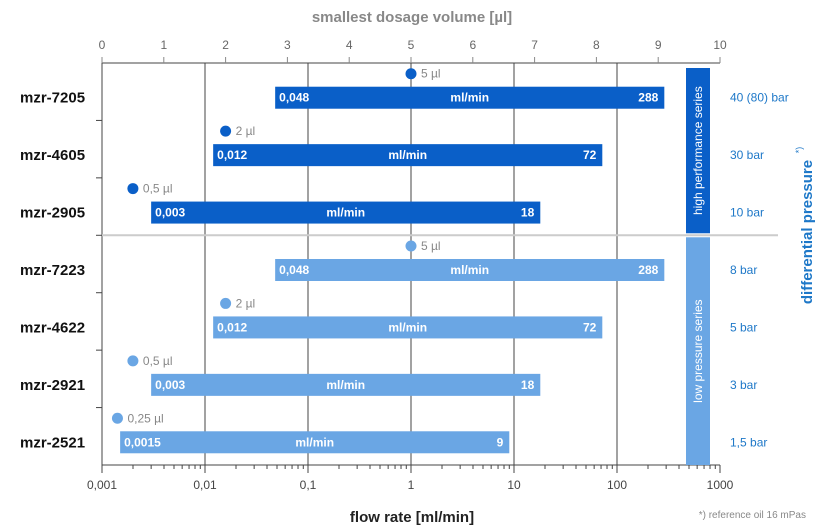  Describe the element at coordinates (411, 485) in the screenshot. I see `x-tick-label: 1` at that location.